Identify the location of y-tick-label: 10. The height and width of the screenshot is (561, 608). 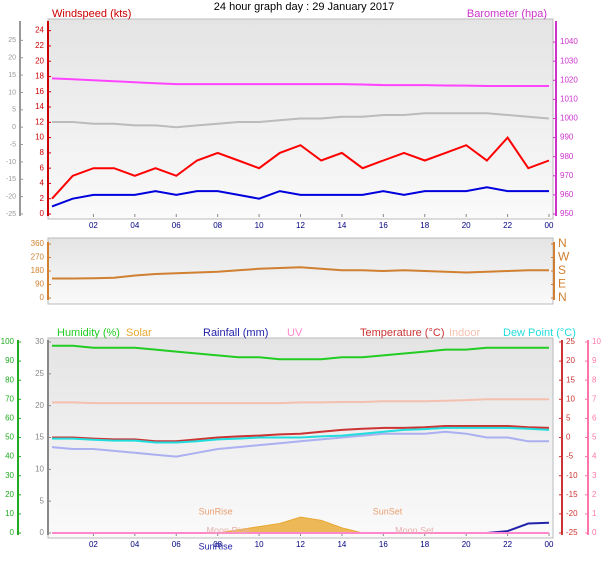
(9, 513).